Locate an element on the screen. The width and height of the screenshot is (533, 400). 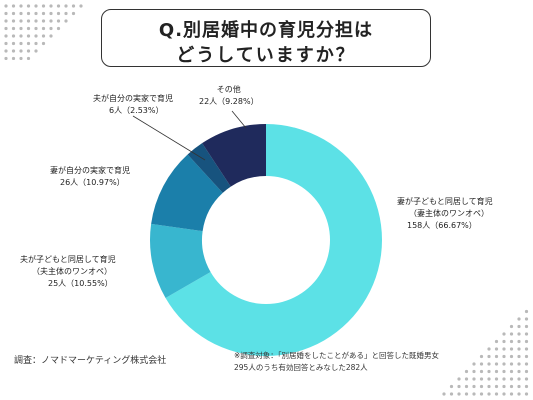
label-line: その他 is located at coordinates (228, 89).